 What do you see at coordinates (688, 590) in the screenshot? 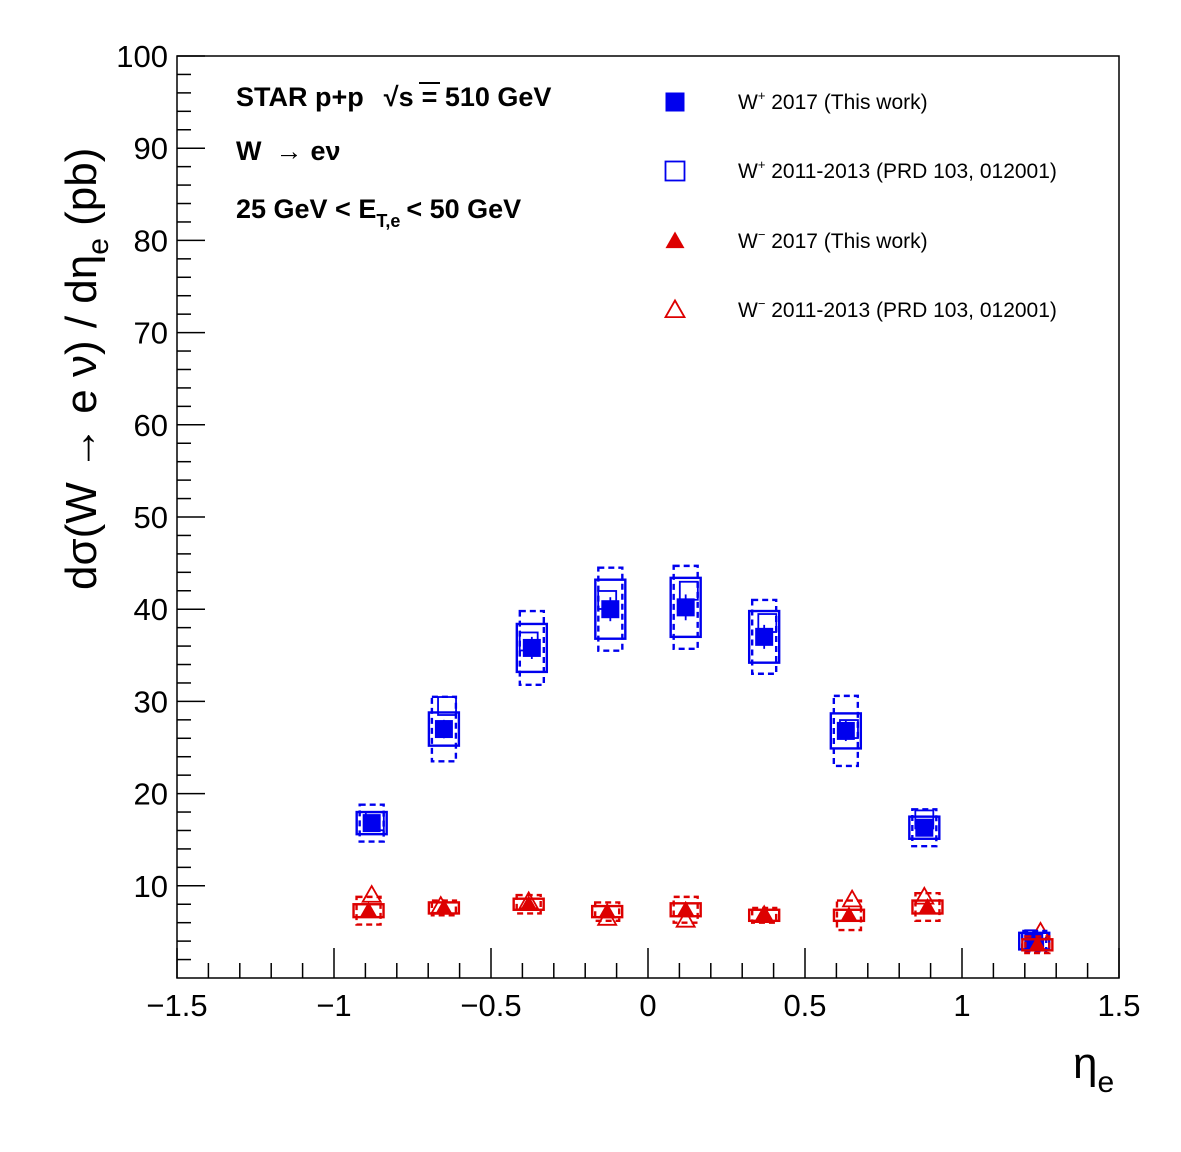
I see `data-point-square-open` at bounding box center [688, 590].